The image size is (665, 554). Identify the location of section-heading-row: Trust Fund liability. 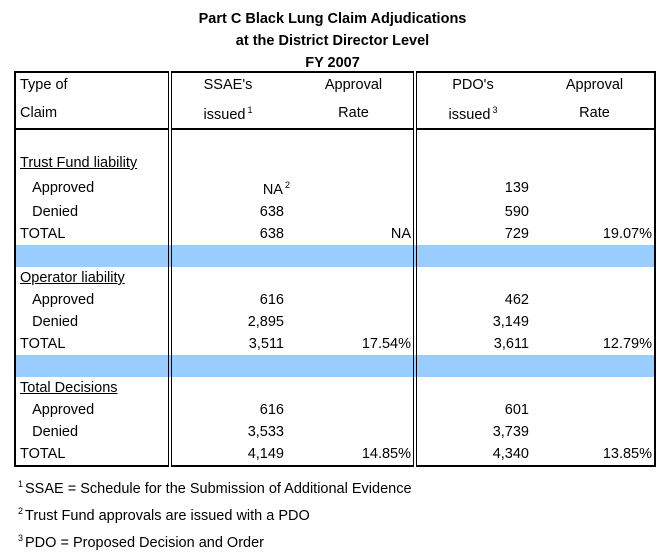
(335, 163).